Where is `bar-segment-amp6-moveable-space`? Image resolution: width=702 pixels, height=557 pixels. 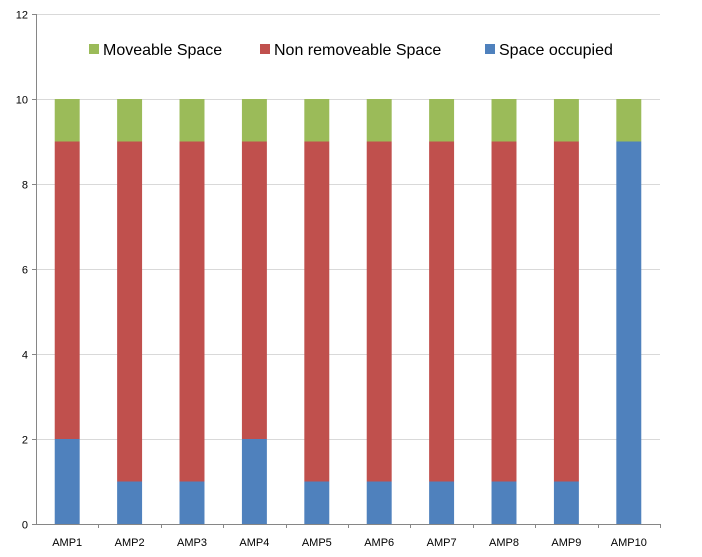 bar-segment-amp6-moveable-space is located at coordinates (379, 120).